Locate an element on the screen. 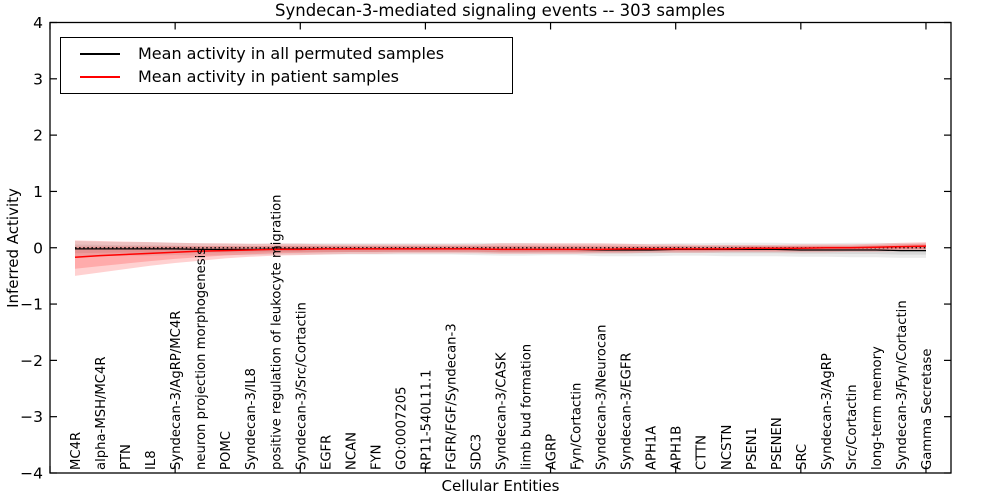 The height and width of the screenshot is (500, 1000). legend-entry-patient: Mean activity in patient samples is located at coordinates (286, 77).